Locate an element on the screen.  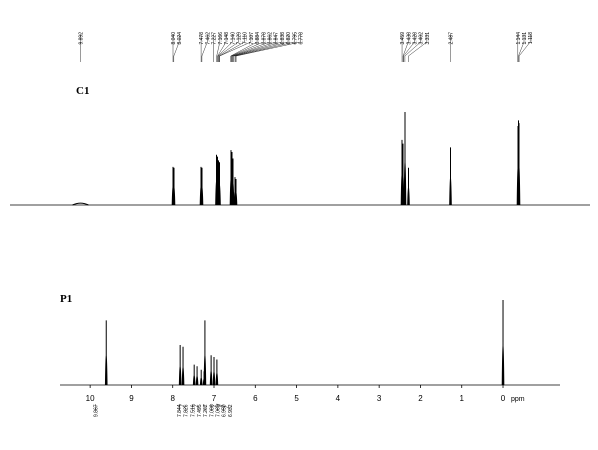
peak-label: 6.862 is located at coordinates (270, 38).